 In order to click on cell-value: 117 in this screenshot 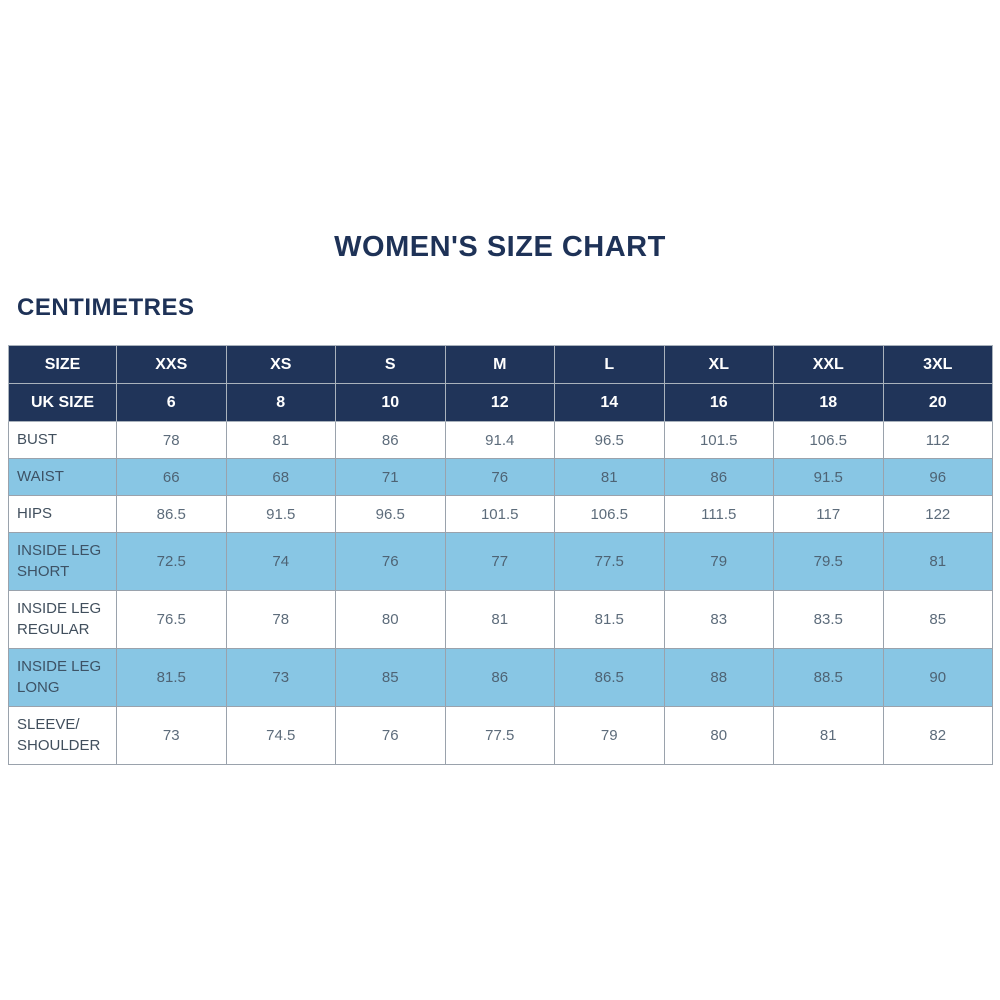, I will do `click(828, 514)`.